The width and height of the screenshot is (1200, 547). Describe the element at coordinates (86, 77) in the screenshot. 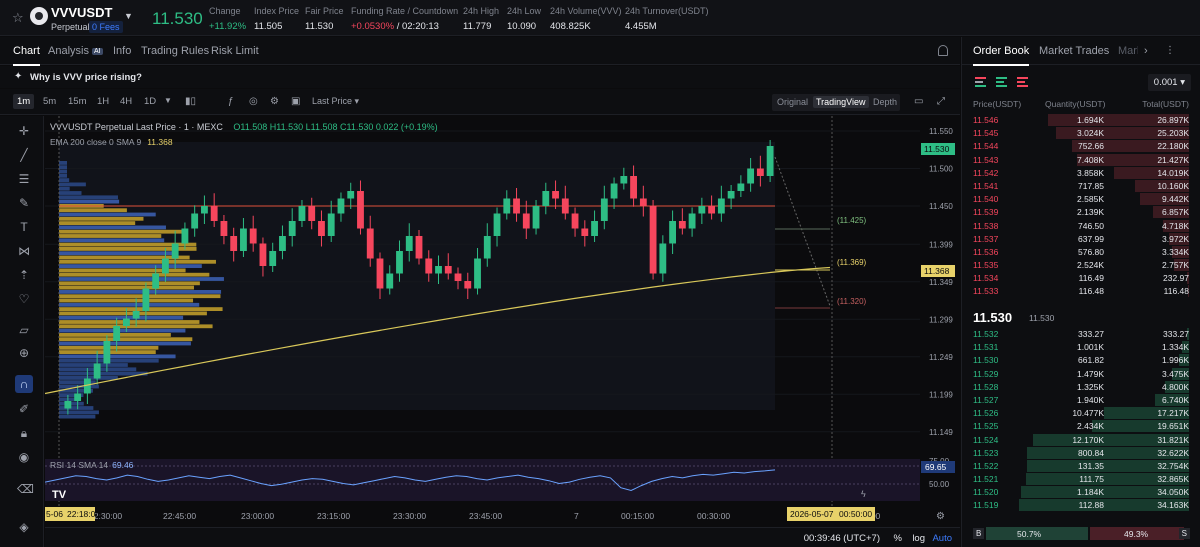

I see `why-rising-text: Why is VVV price rising?` at that location.